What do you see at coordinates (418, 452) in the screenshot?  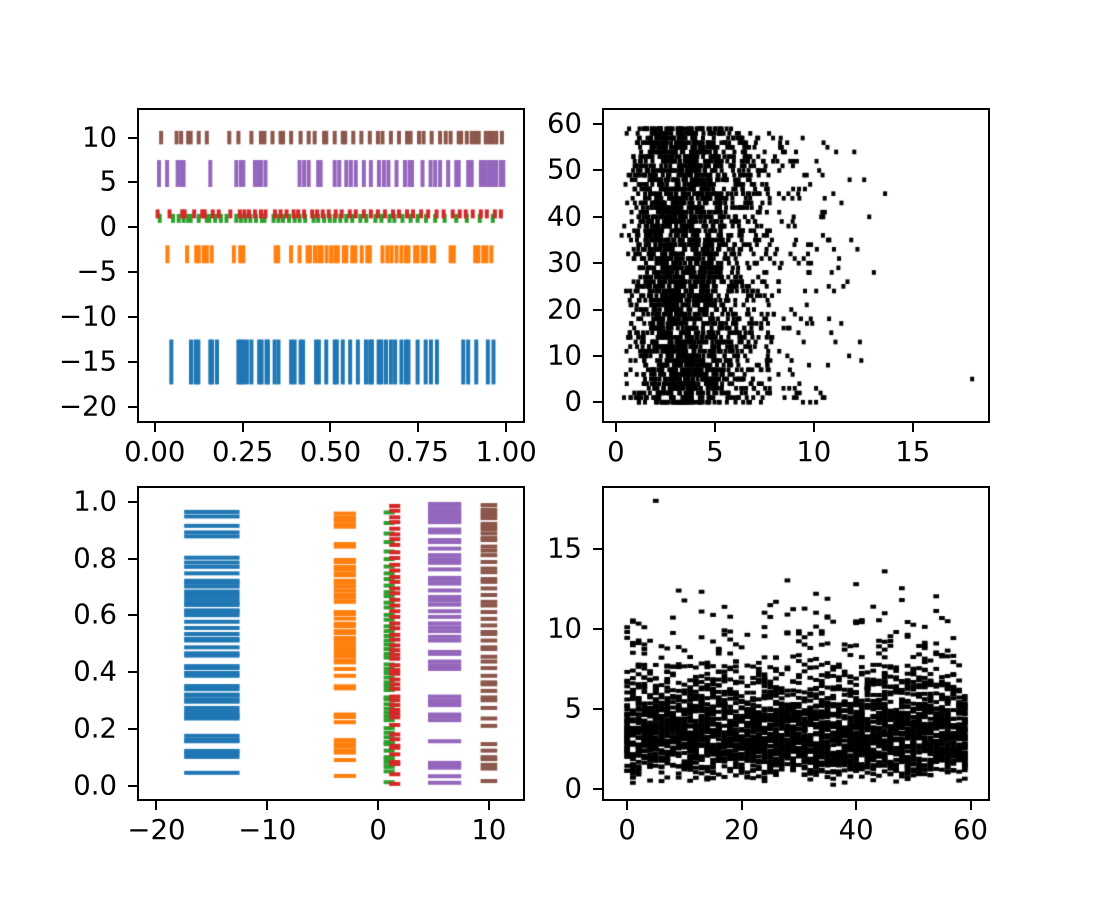 I see `x-tick-label: 0.75` at bounding box center [418, 452].